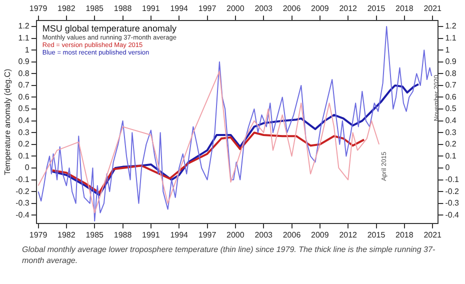 The width and height of the screenshot is (465, 284). I want to click on y2-tick-label: -0.1, so click(452, 179).